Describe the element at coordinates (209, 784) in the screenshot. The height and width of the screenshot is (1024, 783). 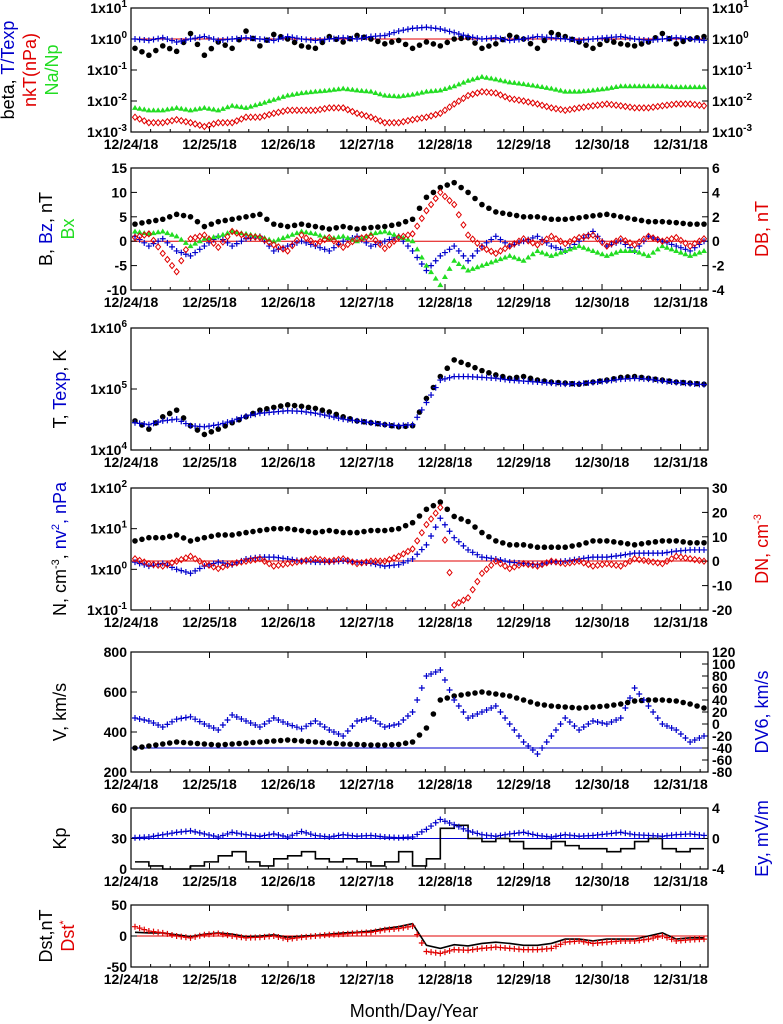
I see `x-tick-label: 12/25/18` at that location.